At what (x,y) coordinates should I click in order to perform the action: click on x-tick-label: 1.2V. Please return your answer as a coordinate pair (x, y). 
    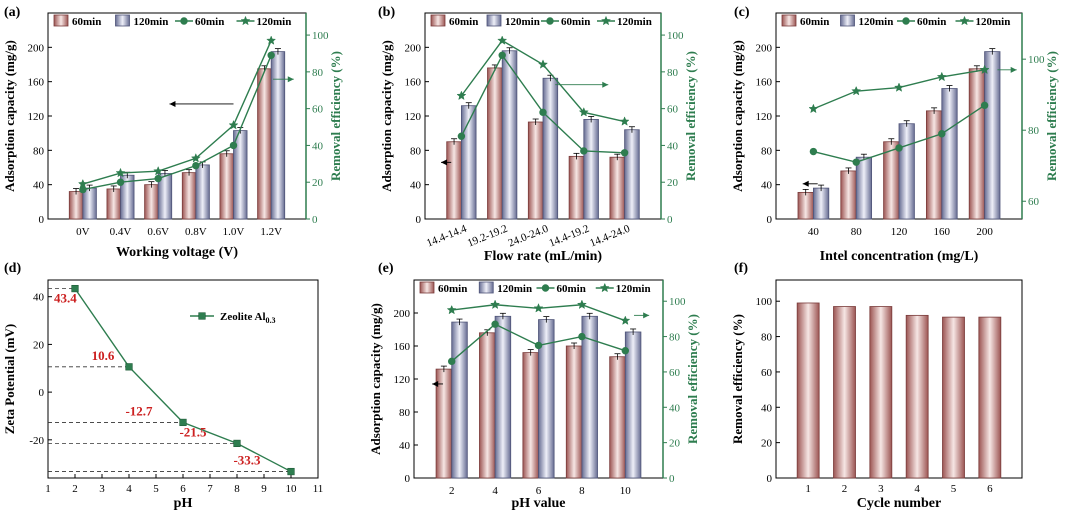
    Looking at the image, I should click on (271, 232).